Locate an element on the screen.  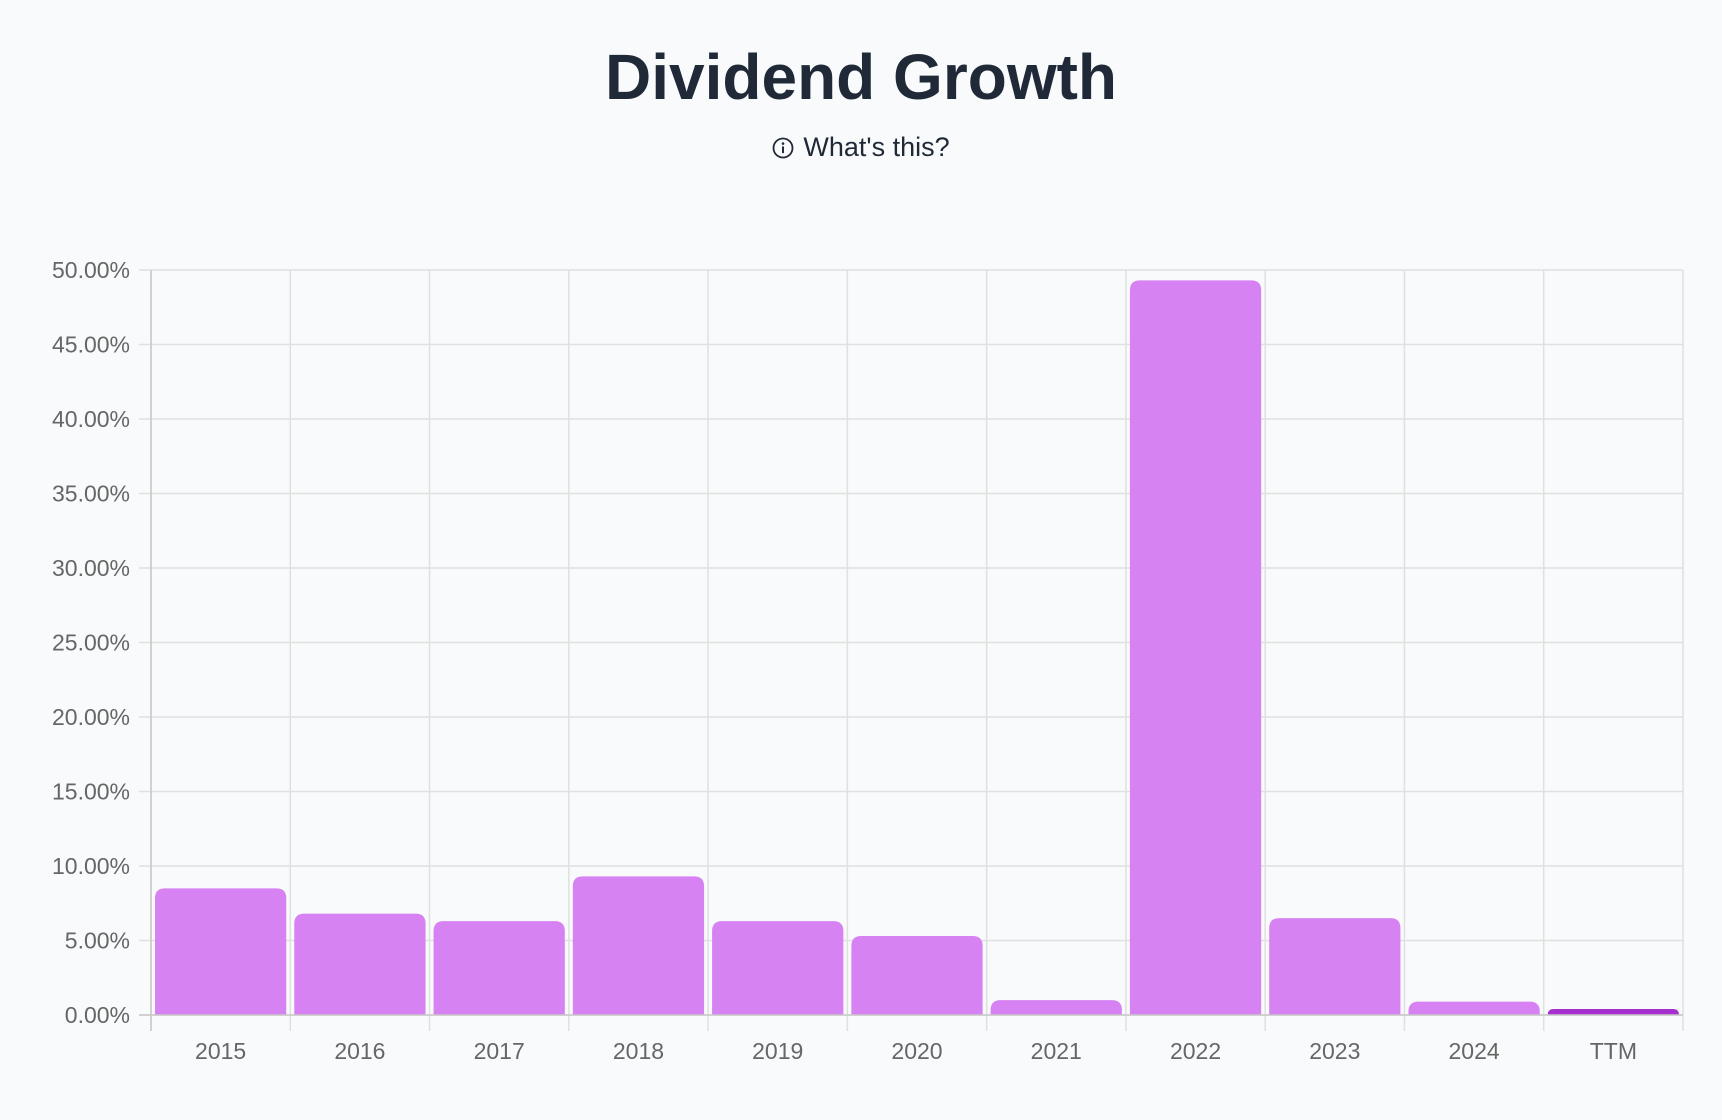
y-tick-label: 40.00% is located at coordinates (91, 419).